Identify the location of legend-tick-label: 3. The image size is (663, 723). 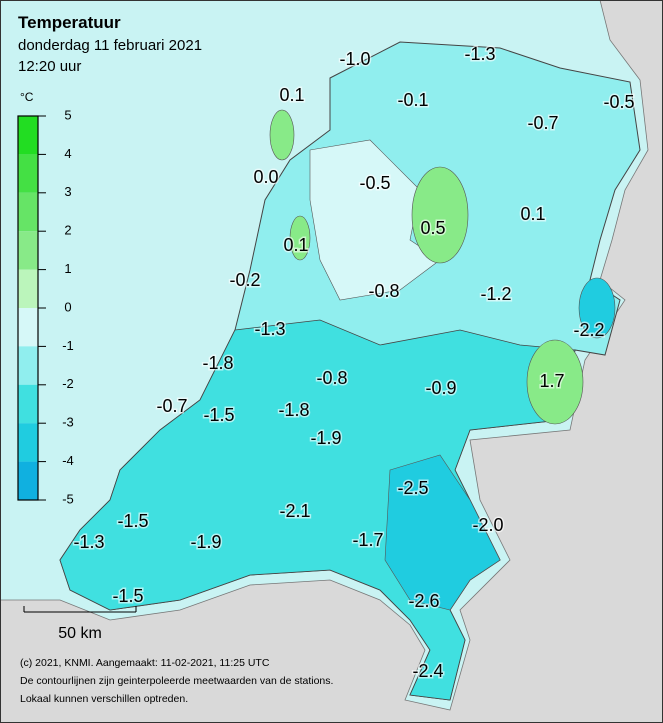
(67, 191).